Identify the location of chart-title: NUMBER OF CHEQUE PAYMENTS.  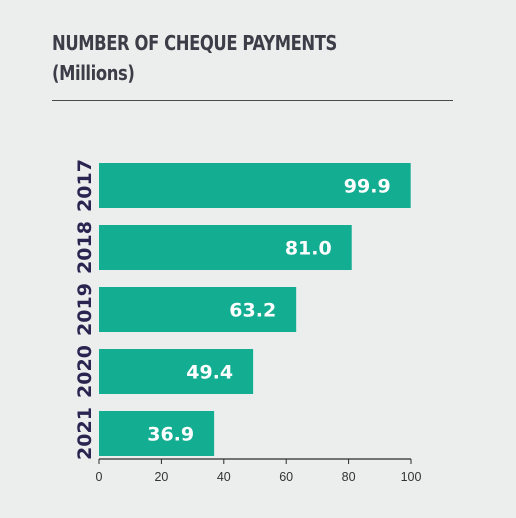
(194, 43).